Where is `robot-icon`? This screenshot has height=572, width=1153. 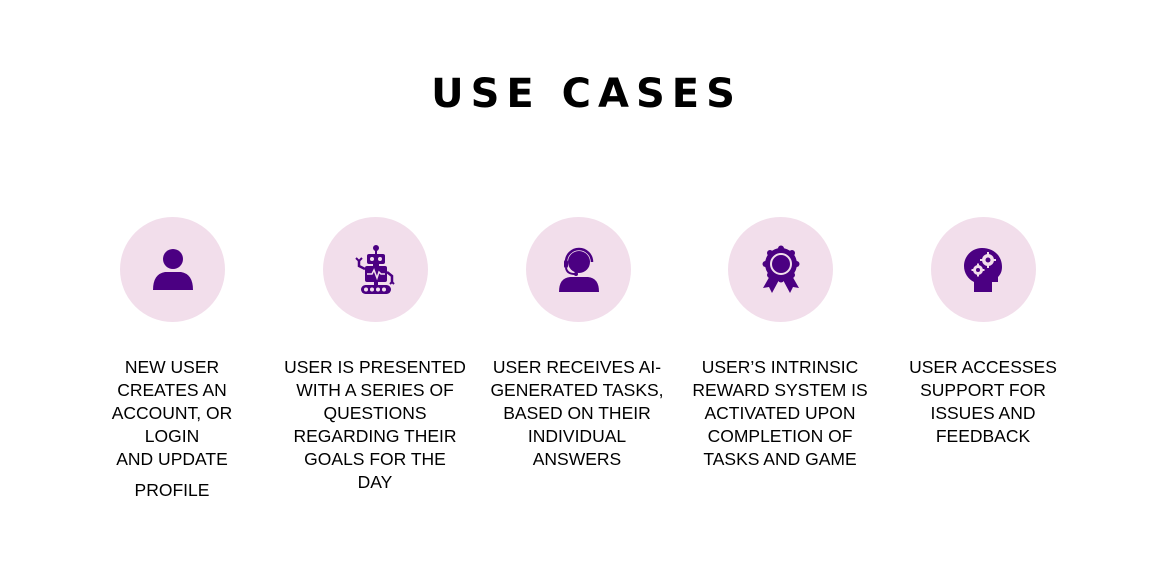
robot-icon is located at coordinates (374, 269).